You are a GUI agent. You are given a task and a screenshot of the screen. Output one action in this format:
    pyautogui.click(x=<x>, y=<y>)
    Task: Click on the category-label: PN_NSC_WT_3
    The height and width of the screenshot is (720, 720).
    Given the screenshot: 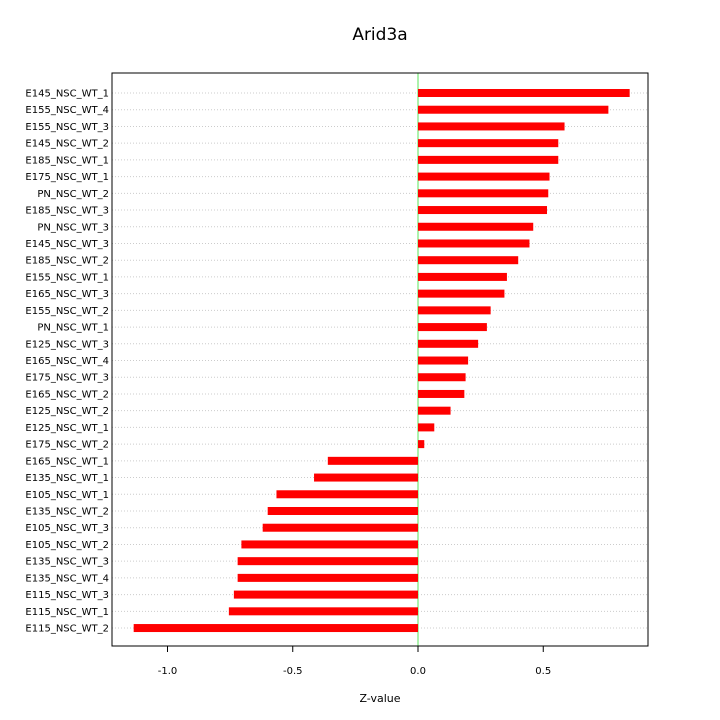 What is the action you would take?
    pyautogui.click(x=73, y=227)
    